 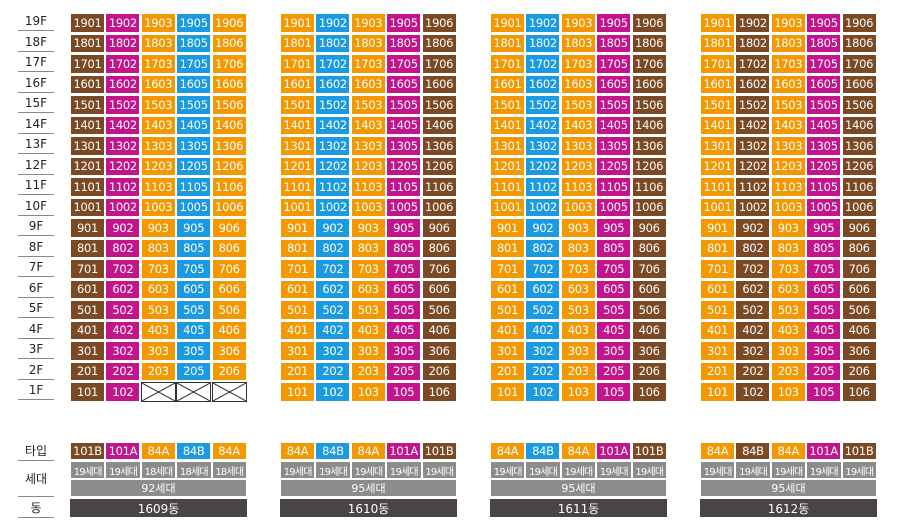 I want to click on floor-label: 8F, so click(x=36, y=248).